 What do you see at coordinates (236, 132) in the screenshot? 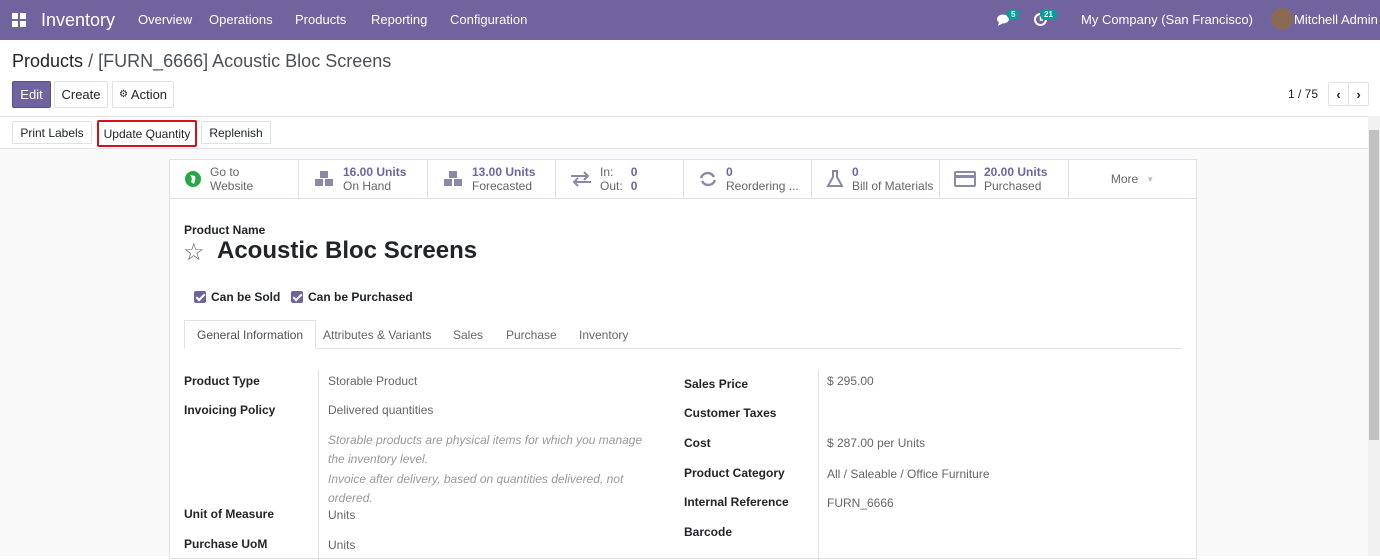
I see `replenish-button: Replenish` at bounding box center [236, 132].